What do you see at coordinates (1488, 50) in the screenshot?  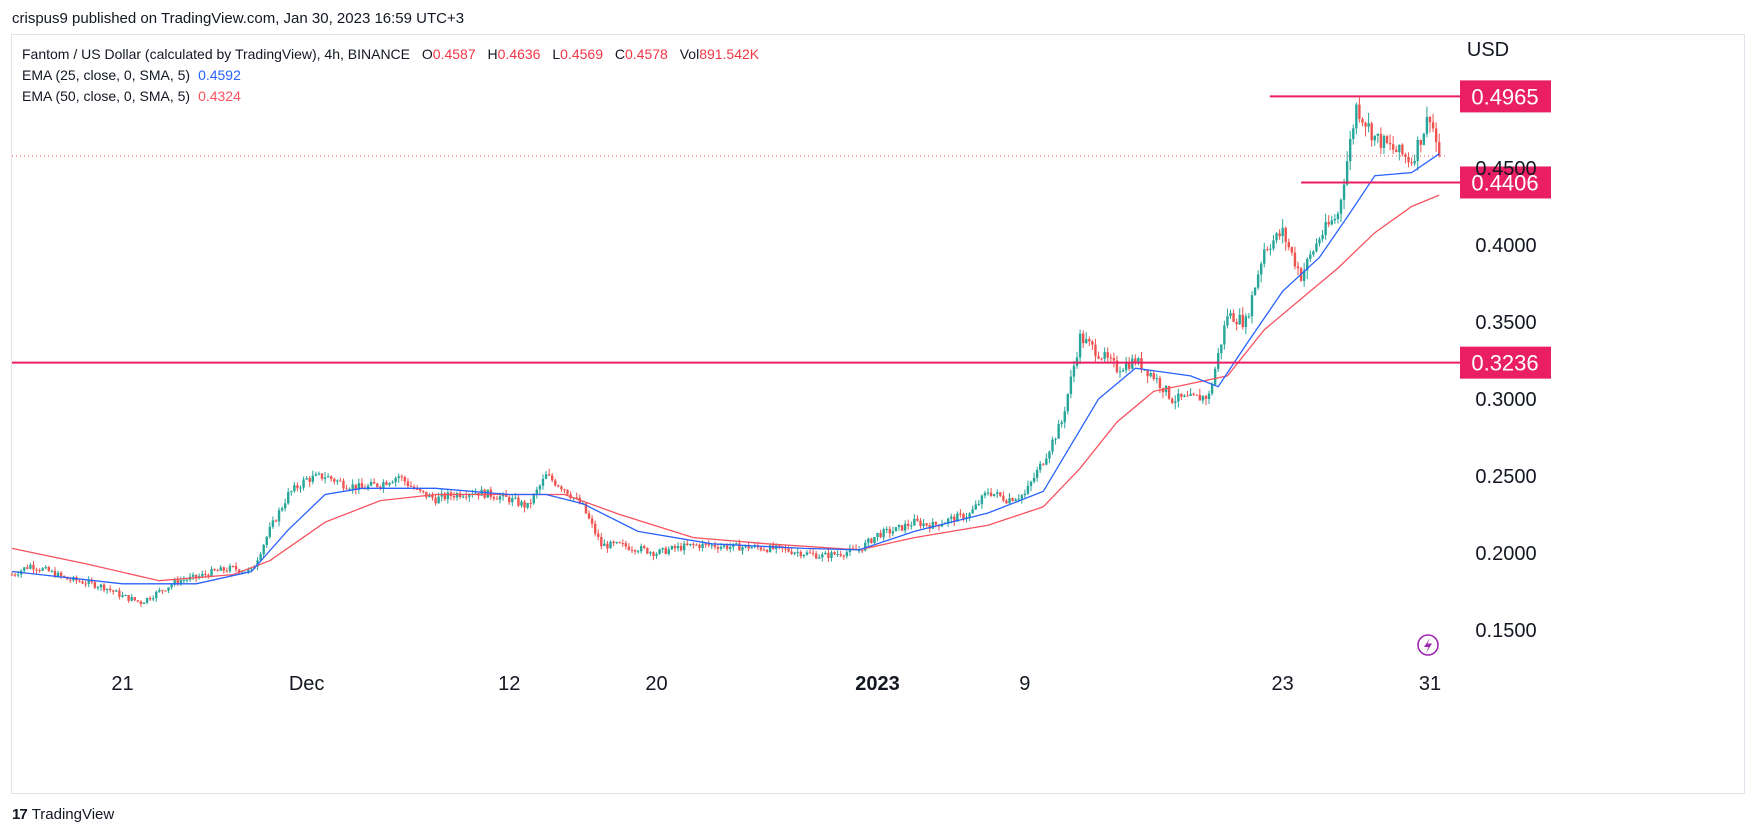 I see `currency-label: USD` at bounding box center [1488, 50].